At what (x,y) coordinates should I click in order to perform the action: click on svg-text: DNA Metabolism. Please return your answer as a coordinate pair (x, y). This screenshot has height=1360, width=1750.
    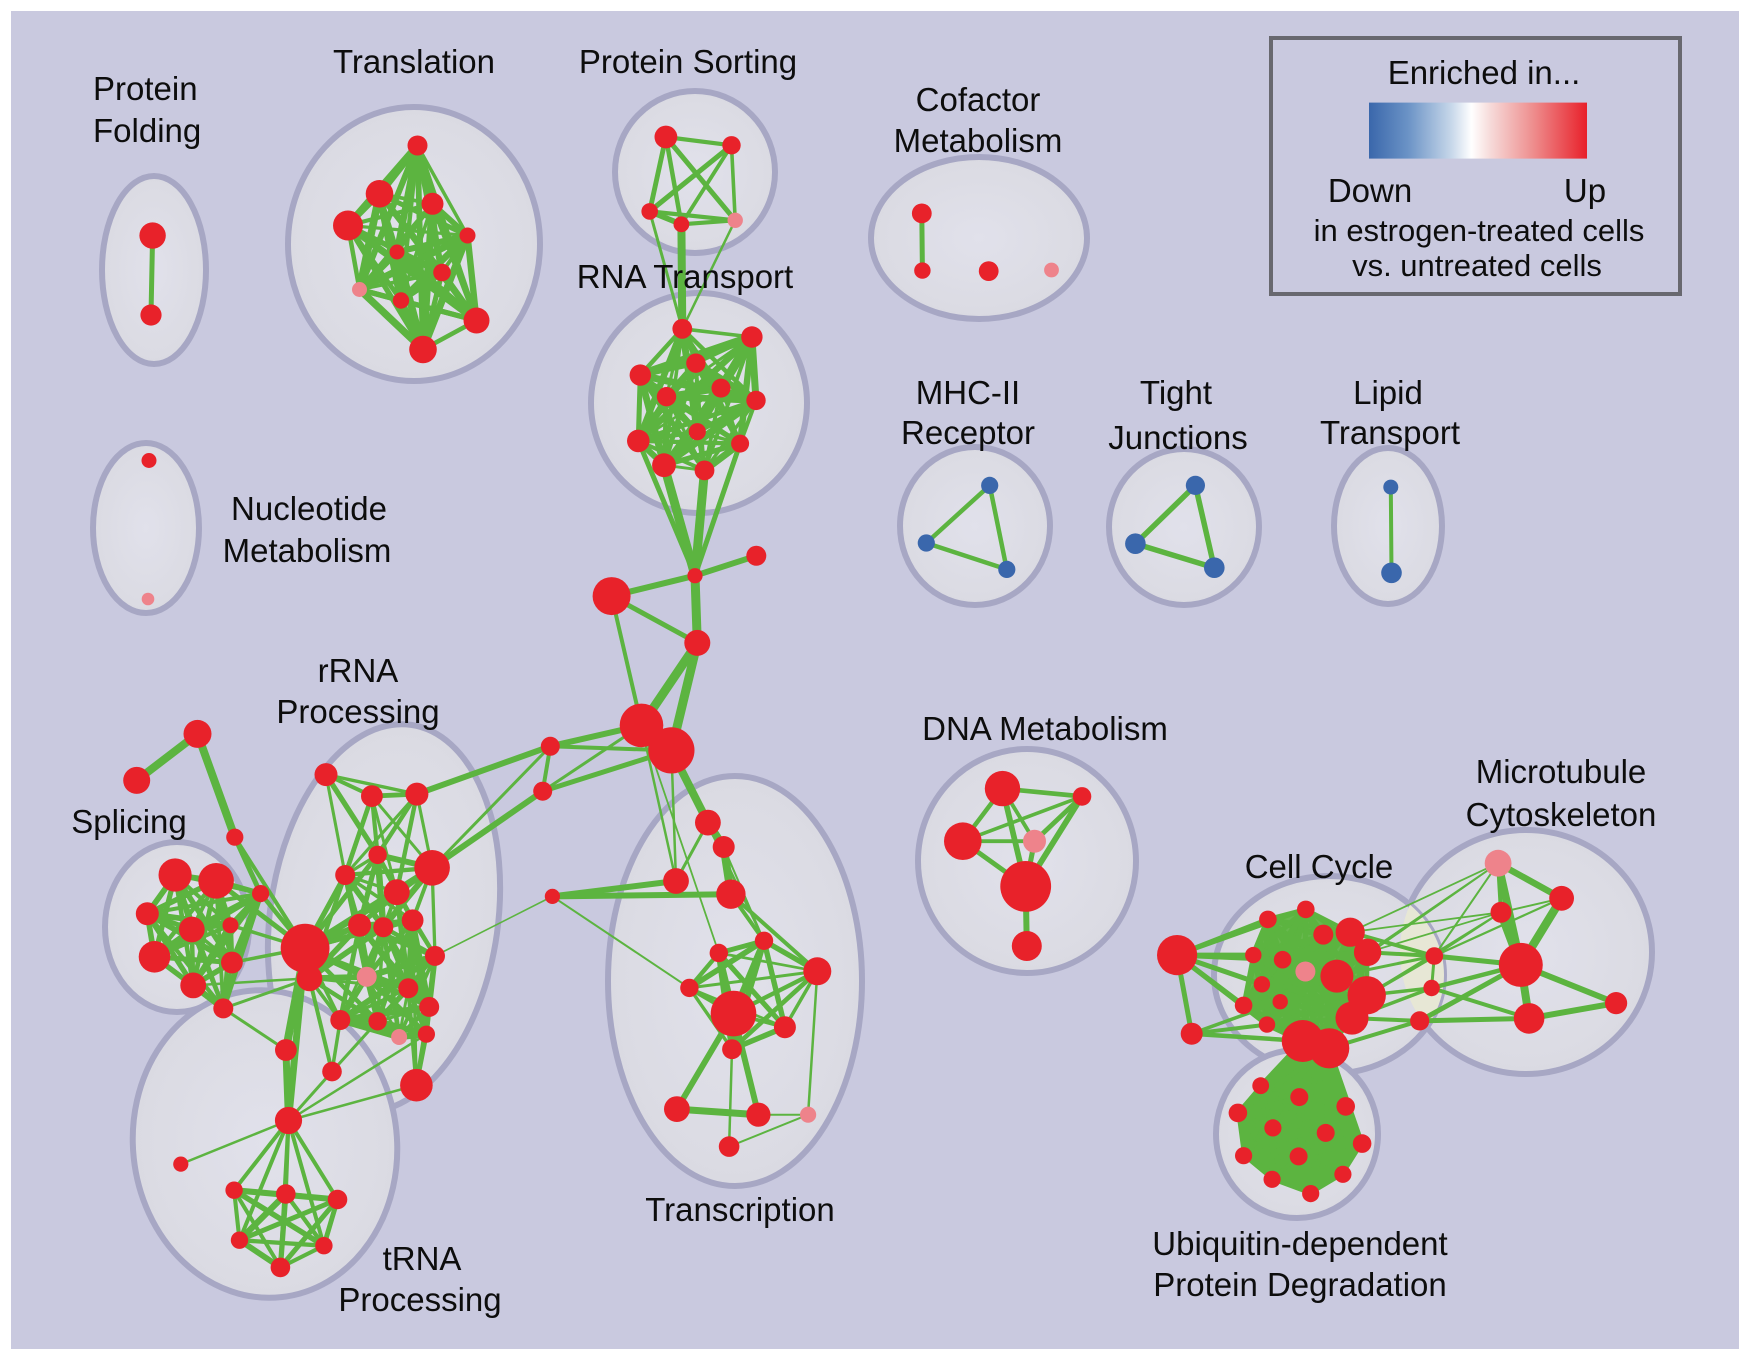
    Looking at the image, I should click on (1045, 728).